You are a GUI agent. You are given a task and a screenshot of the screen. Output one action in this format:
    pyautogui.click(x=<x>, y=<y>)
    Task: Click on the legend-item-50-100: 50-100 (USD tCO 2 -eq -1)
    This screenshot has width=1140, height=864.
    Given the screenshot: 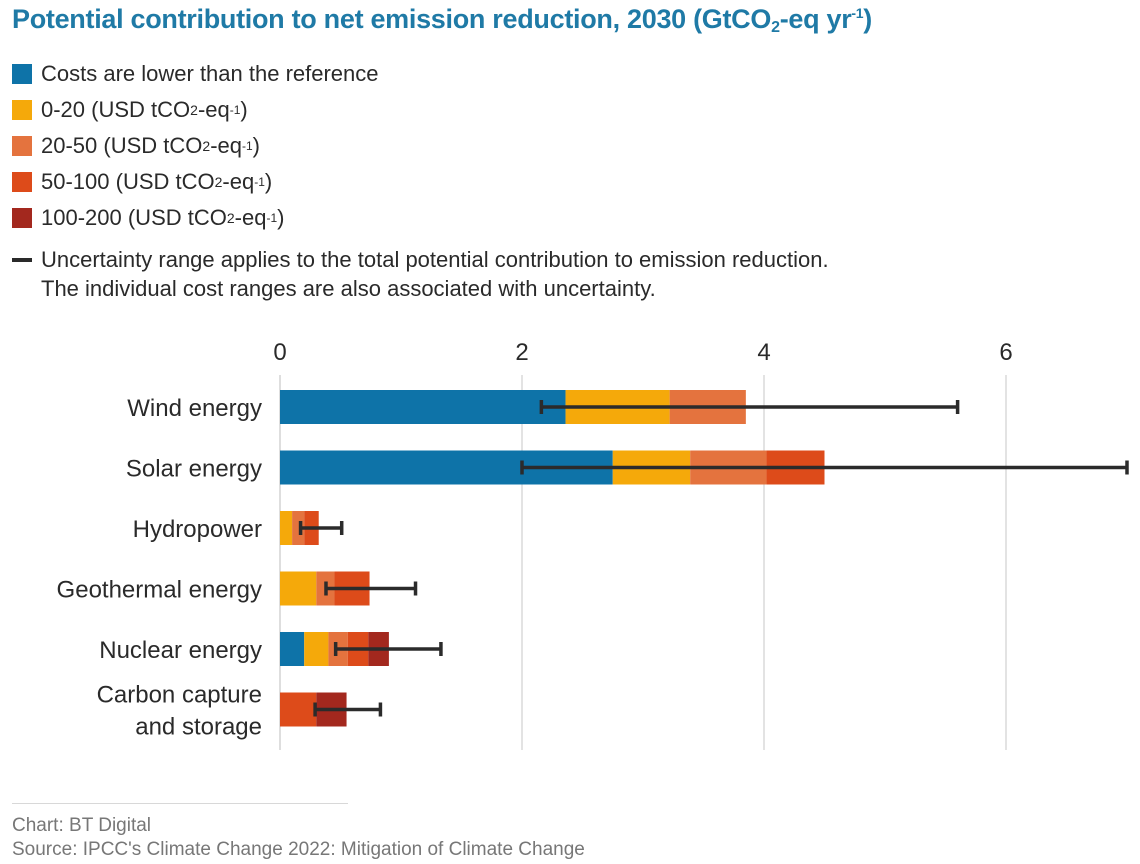 What is the action you would take?
    pyautogui.click(x=195, y=182)
    